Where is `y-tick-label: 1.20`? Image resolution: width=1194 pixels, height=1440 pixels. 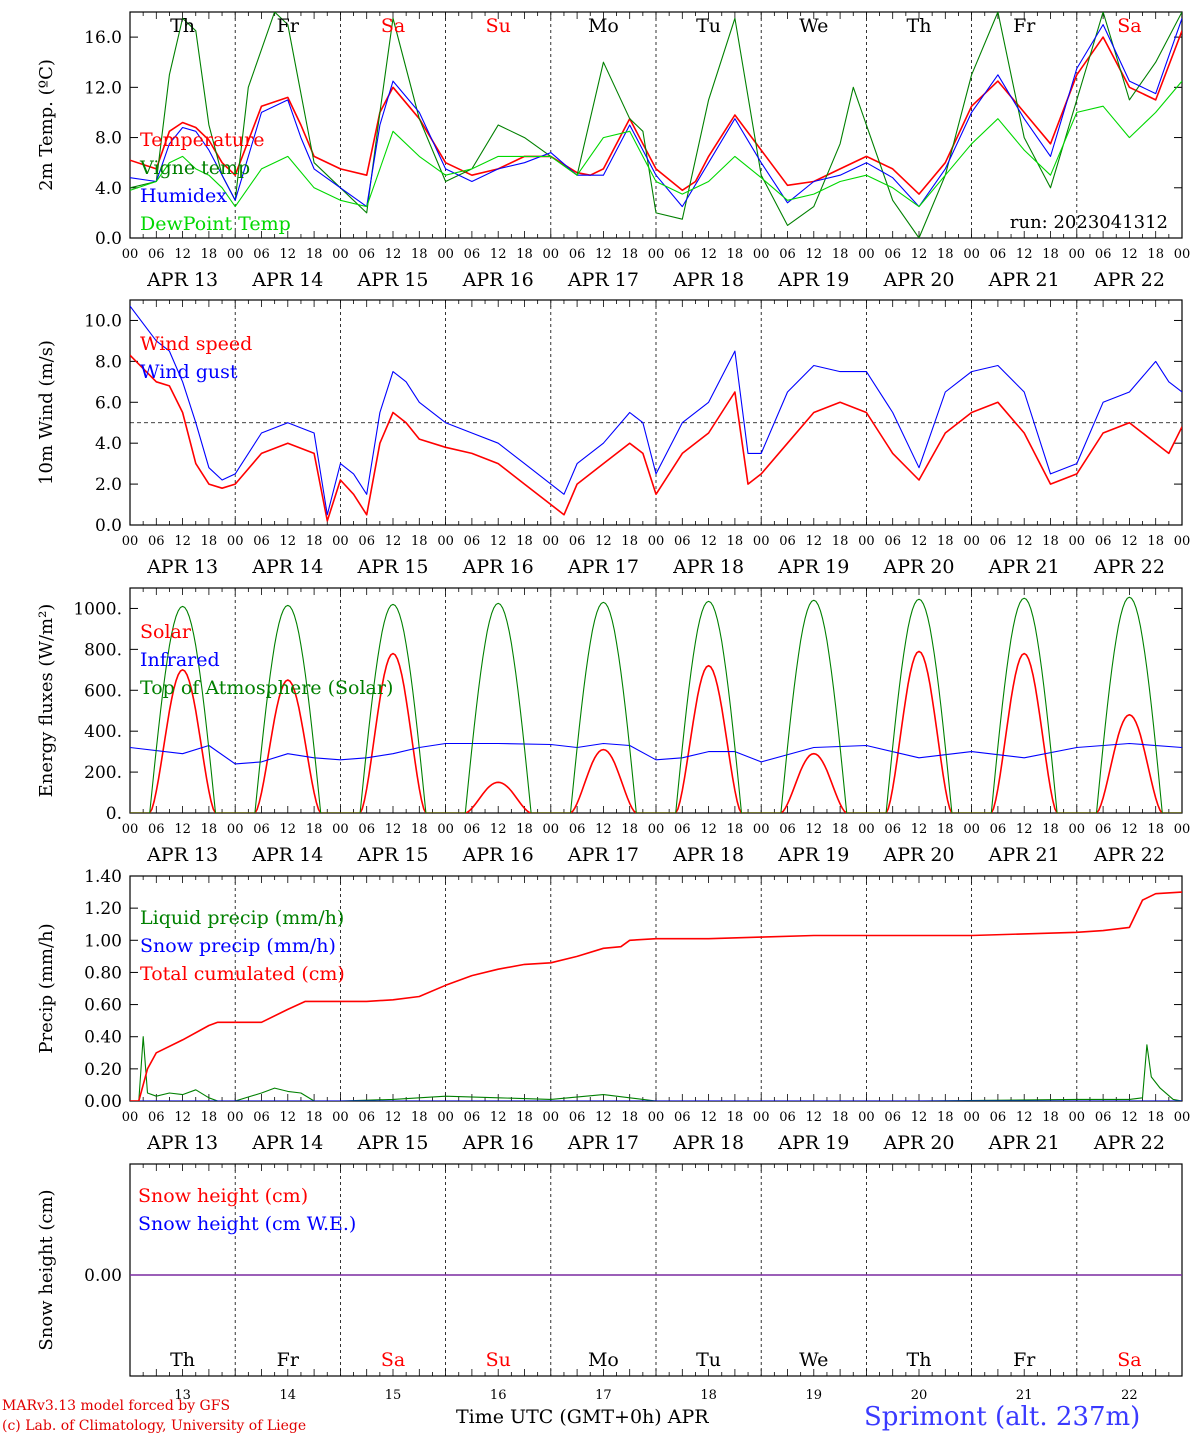 y-tick-label: 1.20 is located at coordinates (103, 909).